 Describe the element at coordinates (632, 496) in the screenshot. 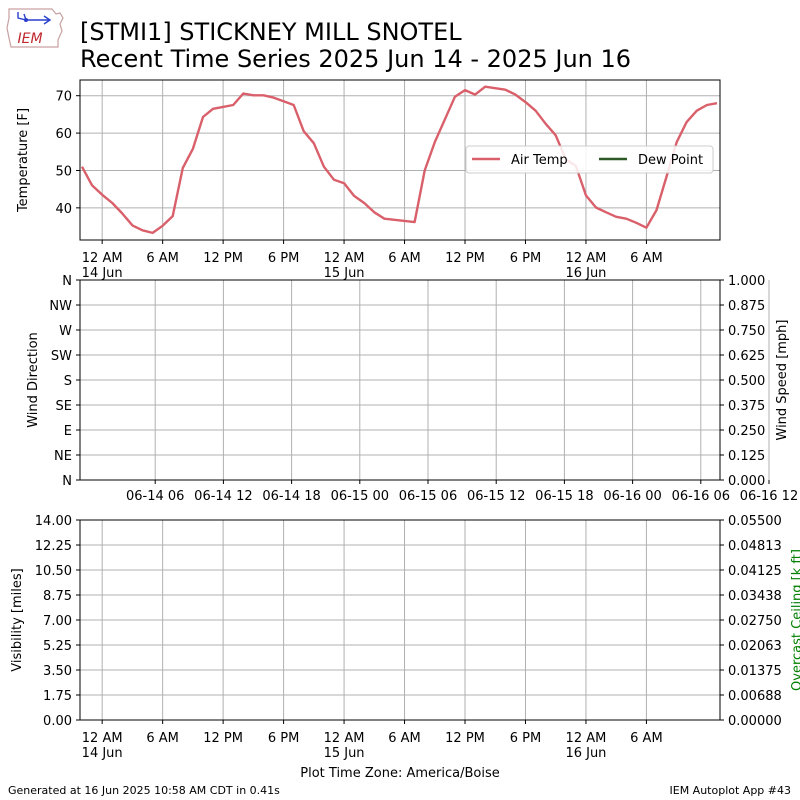

I see `p2-x-tick-label: 06-16 00` at that location.